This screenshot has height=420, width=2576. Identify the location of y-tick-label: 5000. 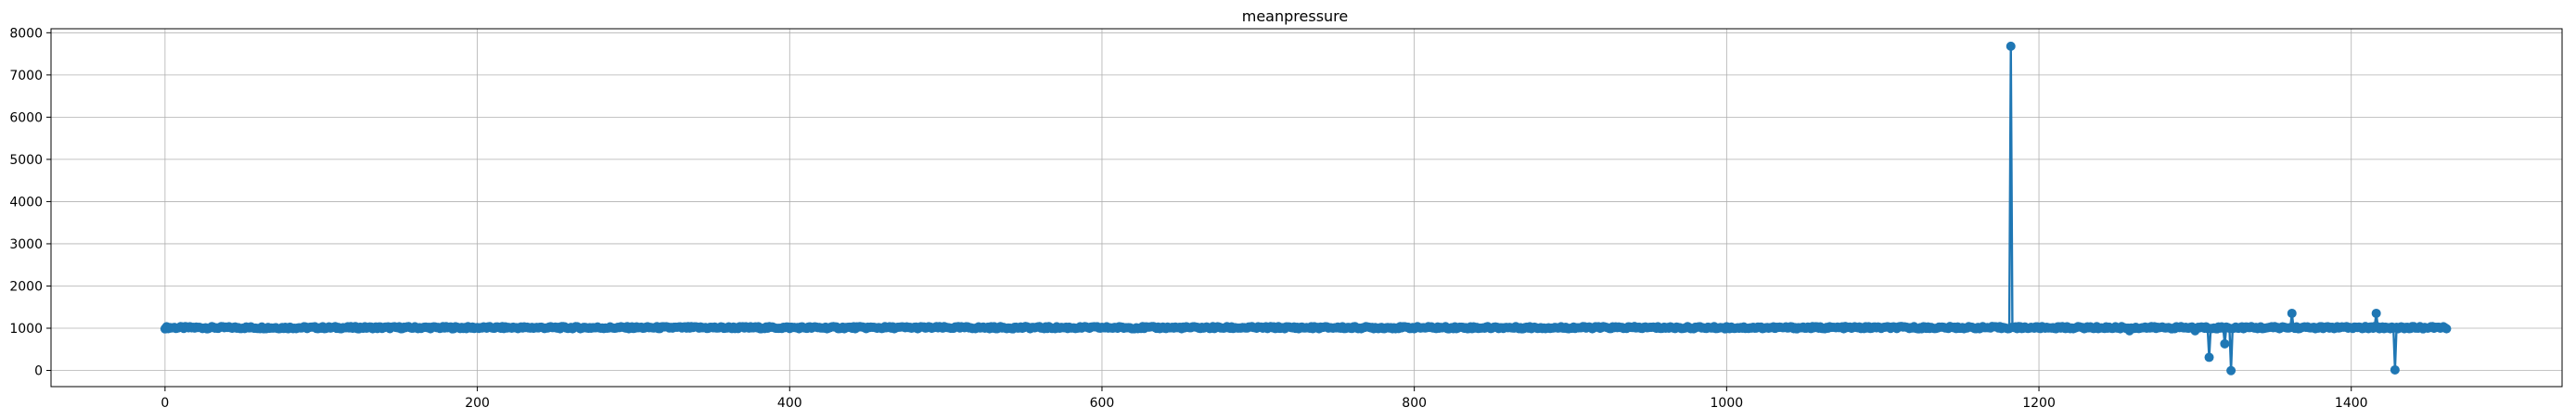
(26, 160).